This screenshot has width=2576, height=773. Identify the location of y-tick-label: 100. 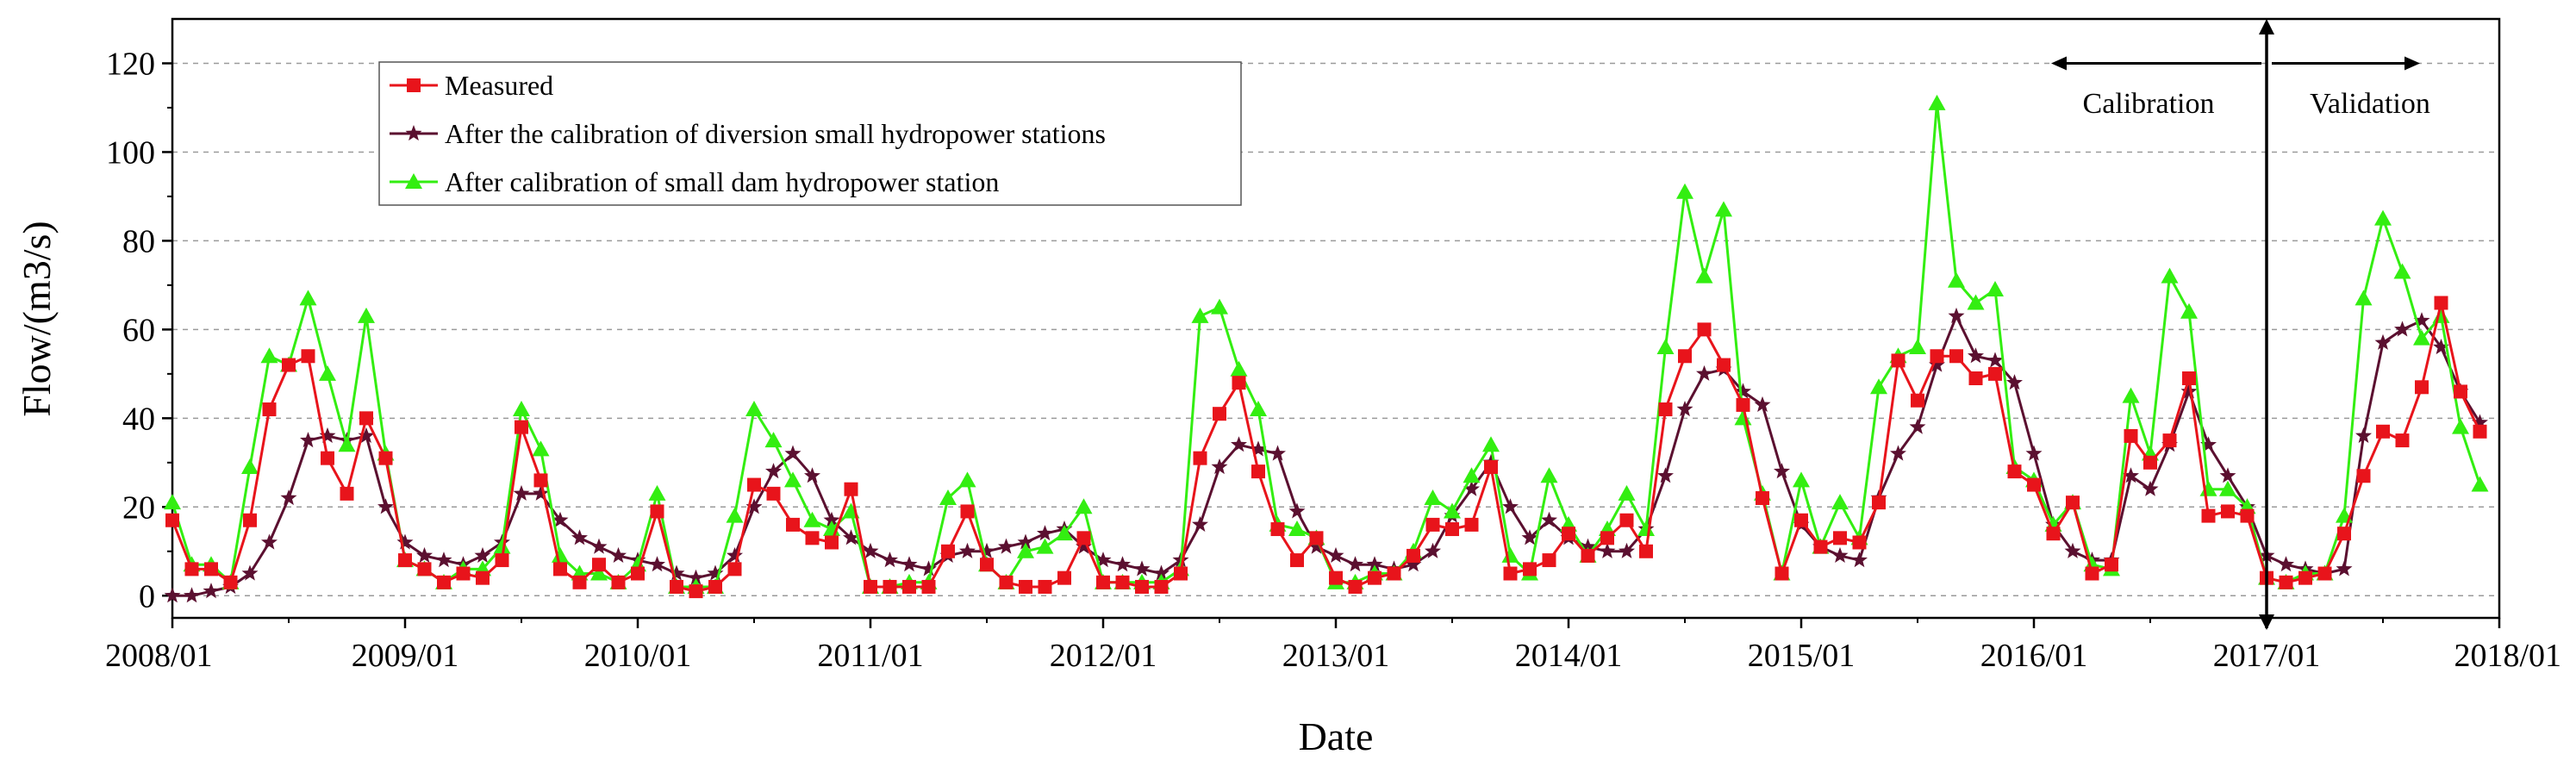
(130, 152).